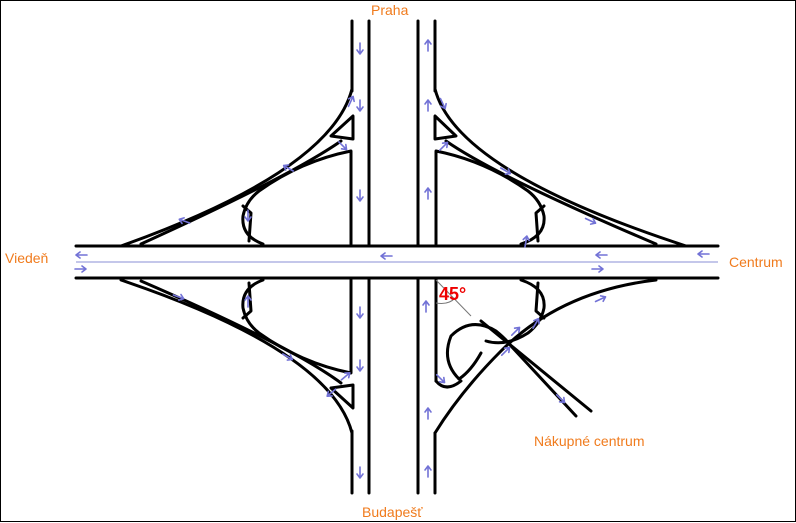 The width and height of the screenshot is (796, 523). Describe the element at coordinates (27, 258) in the screenshot. I see `vieden-label: Viedeň` at that location.